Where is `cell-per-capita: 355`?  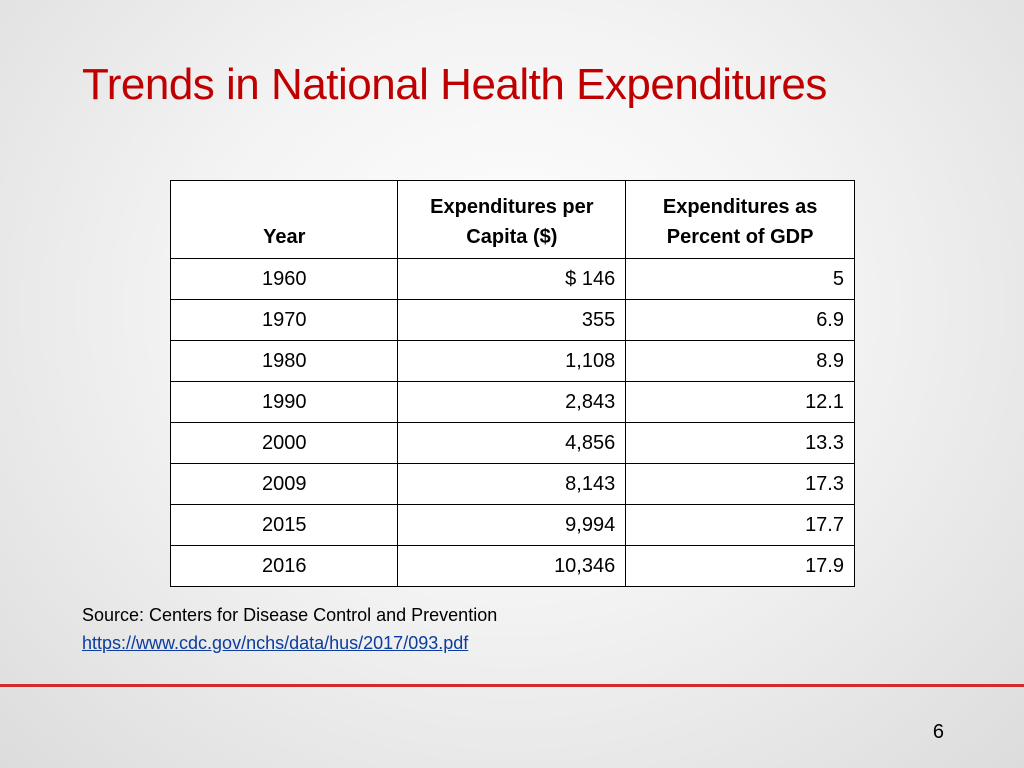
cell-per-capita: 355 is located at coordinates (512, 320).